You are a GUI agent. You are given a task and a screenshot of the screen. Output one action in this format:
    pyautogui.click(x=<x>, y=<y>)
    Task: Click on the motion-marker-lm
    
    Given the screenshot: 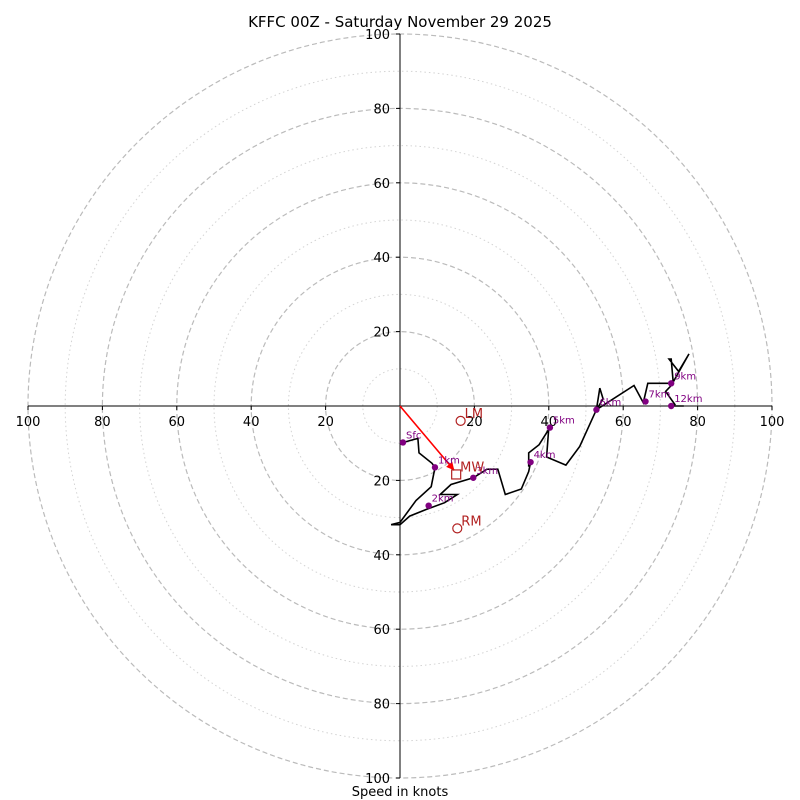 What is the action you would take?
    pyautogui.click(x=460, y=420)
    